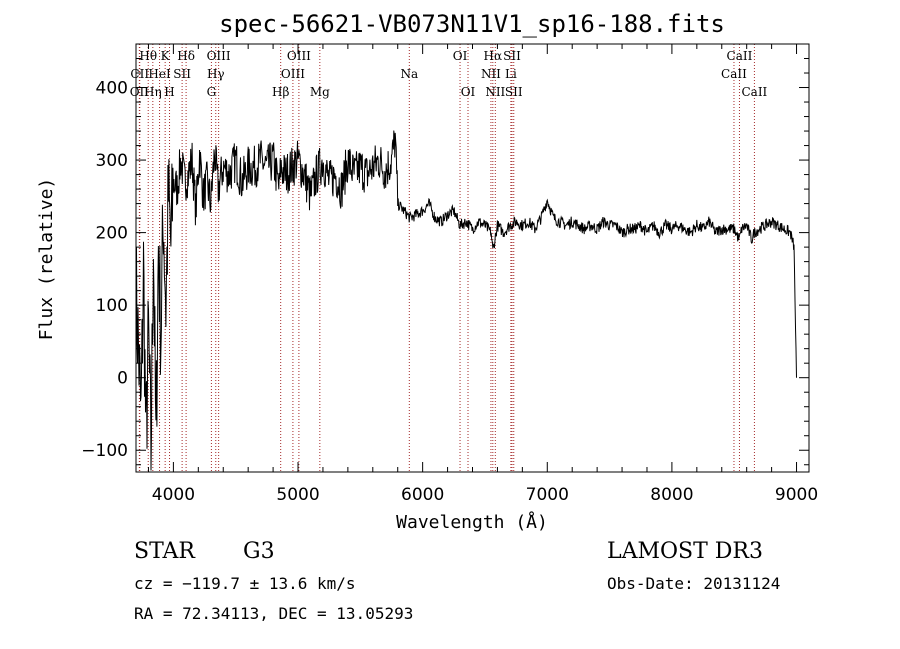  Describe the element at coordinates (122, 379) in the screenshot. I see `y-tick-label: 0` at that location.